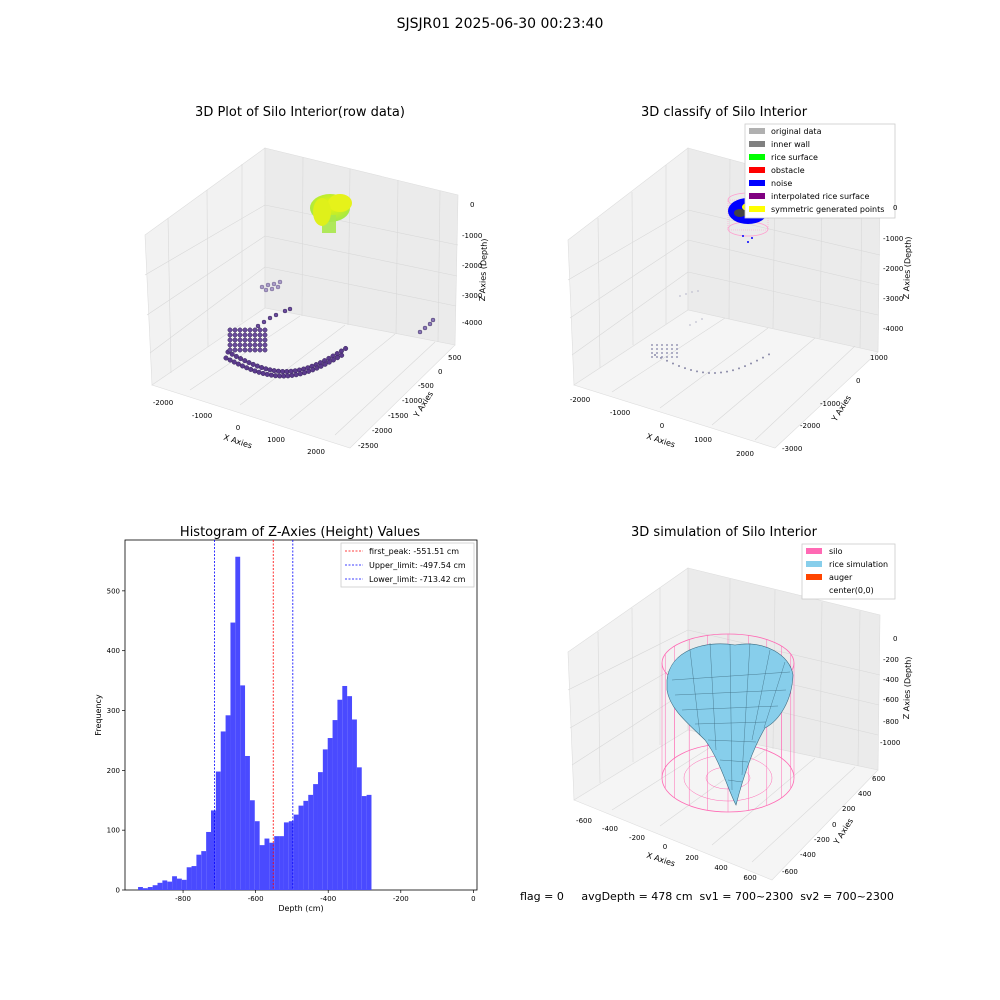  What do you see at coordinates (895, 639) in the screenshot?
I see `simulation-ztick: 0` at bounding box center [895, 639].